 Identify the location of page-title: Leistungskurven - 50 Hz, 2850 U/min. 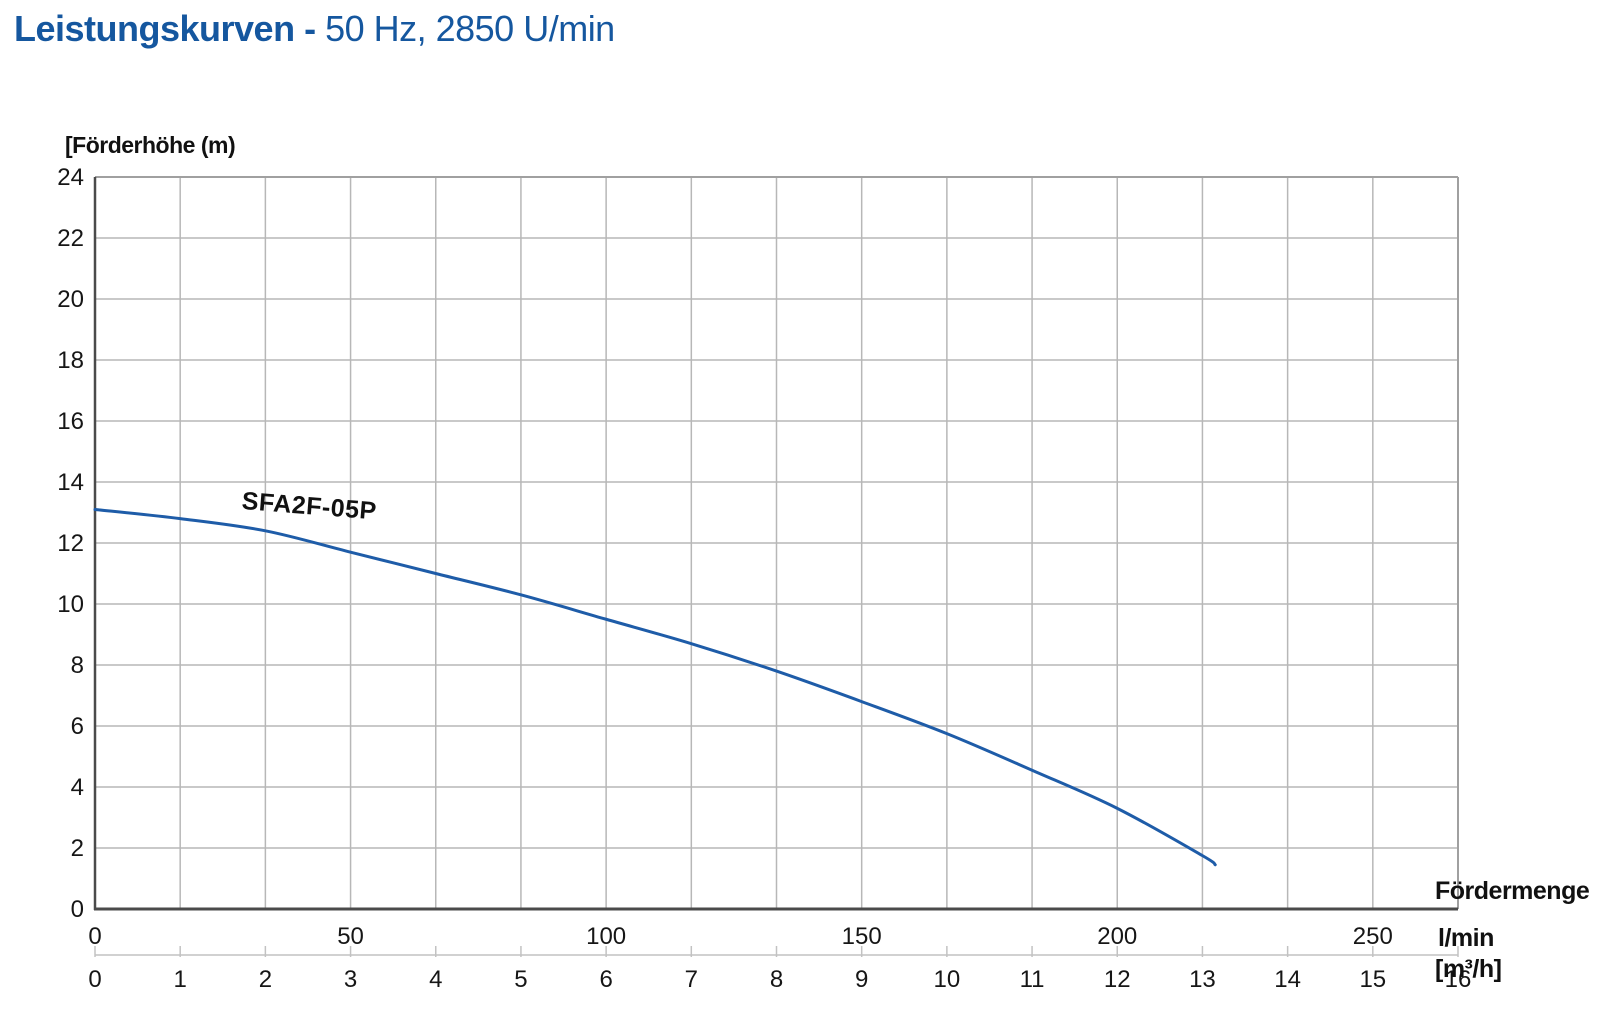
(314, 29).